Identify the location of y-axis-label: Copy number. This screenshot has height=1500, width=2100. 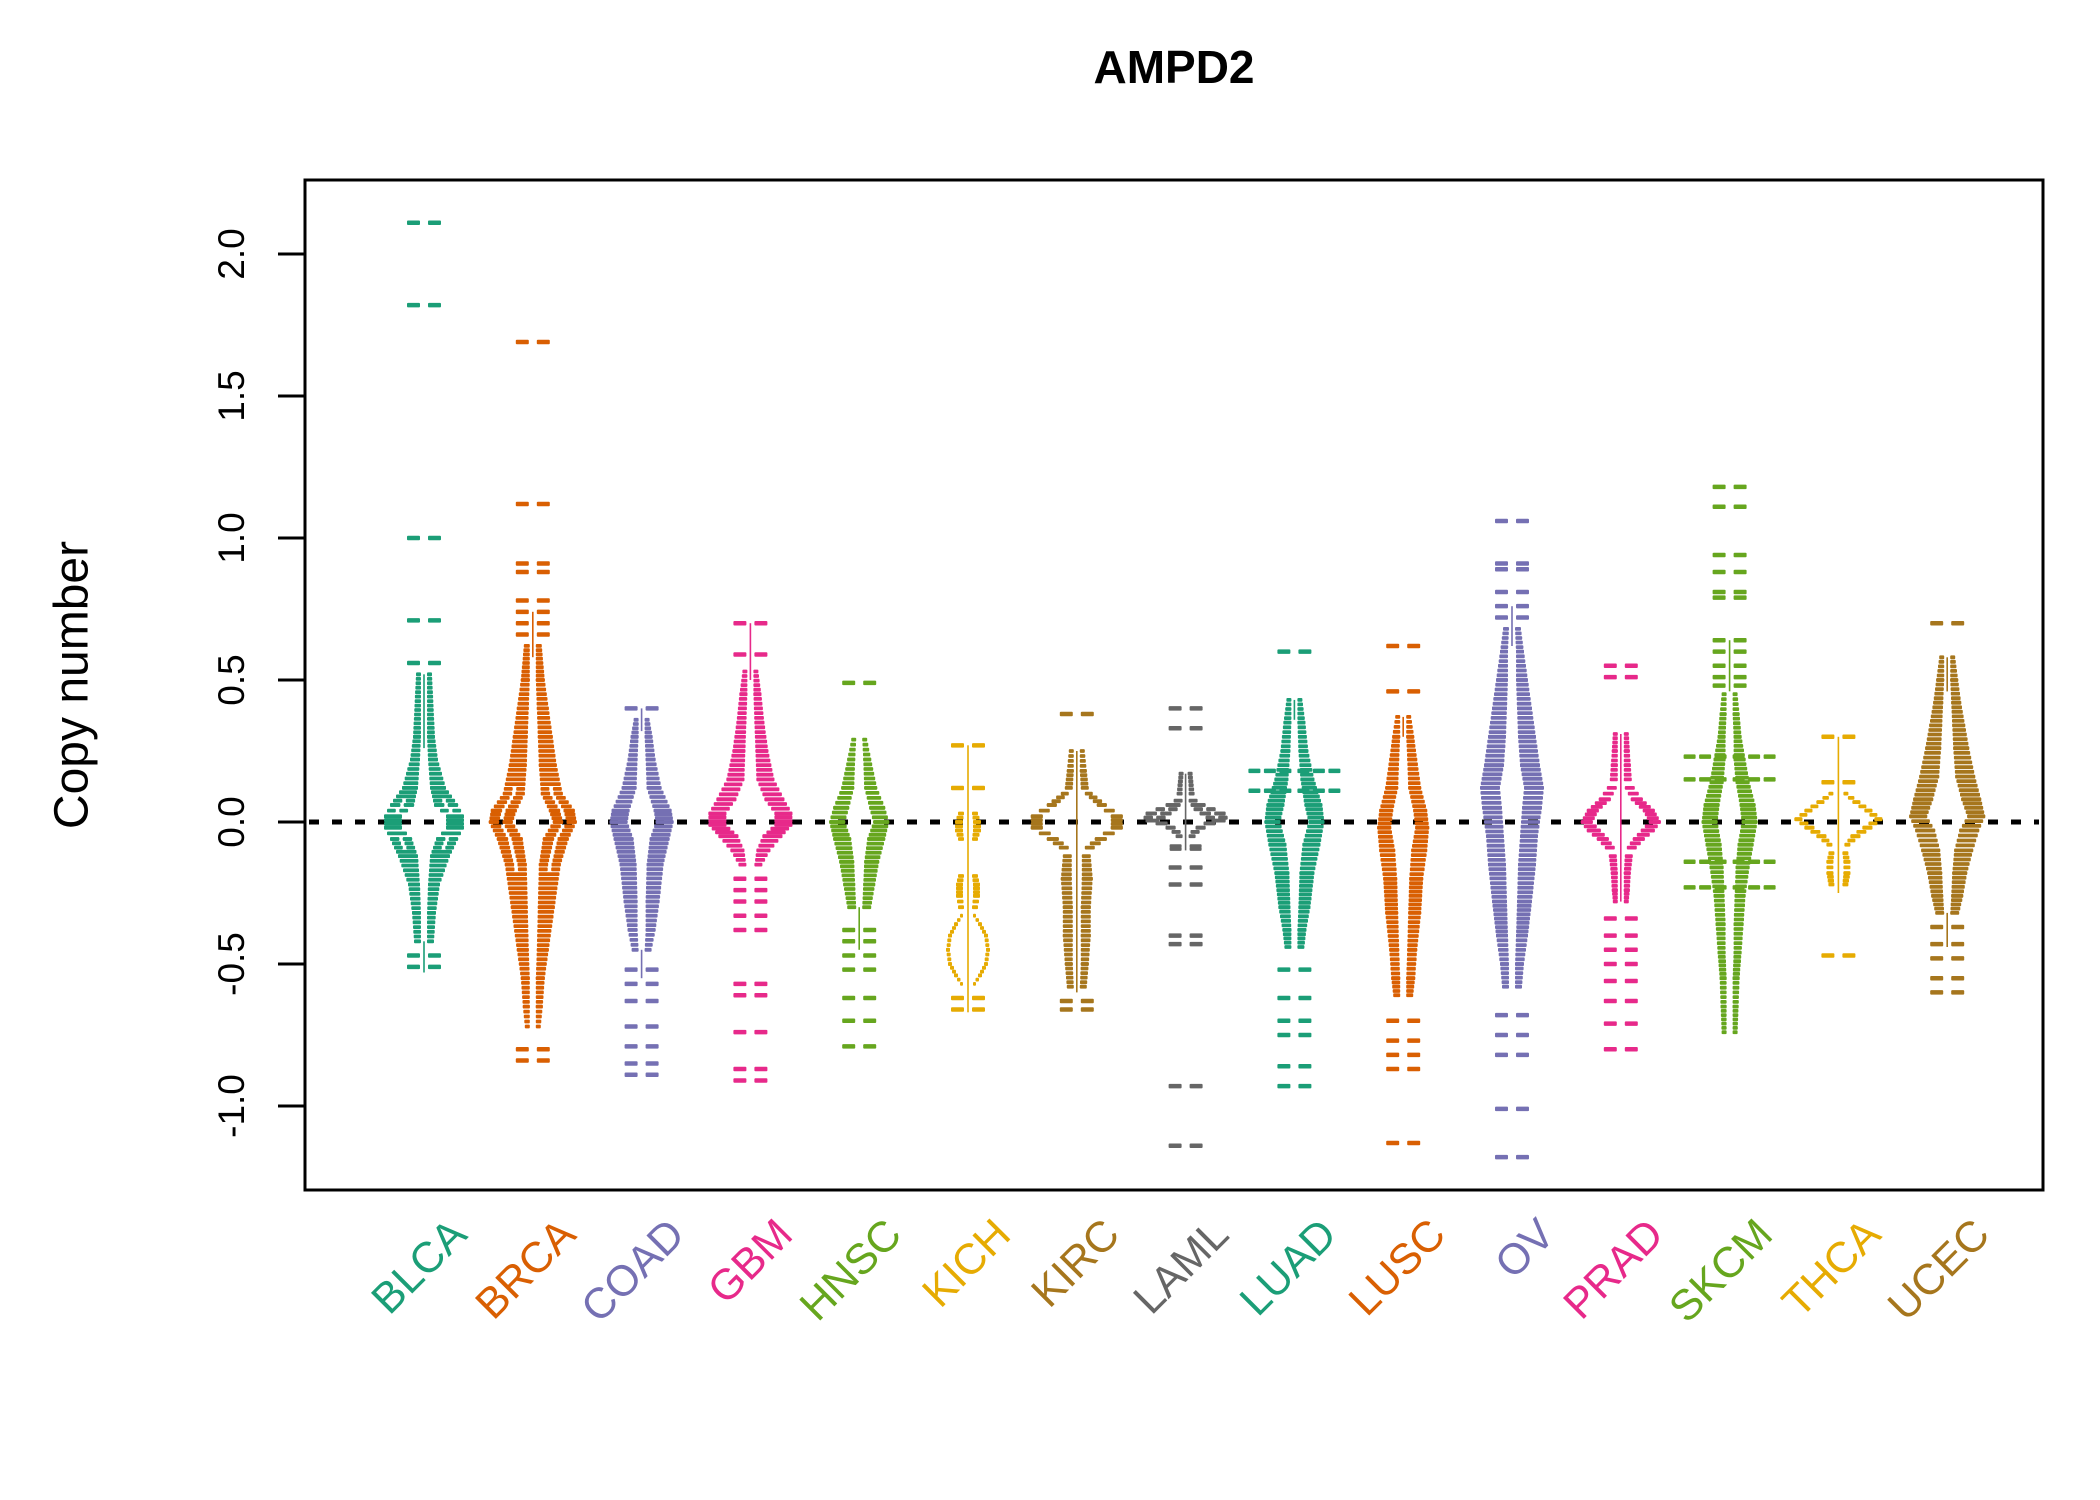
(72, 685).